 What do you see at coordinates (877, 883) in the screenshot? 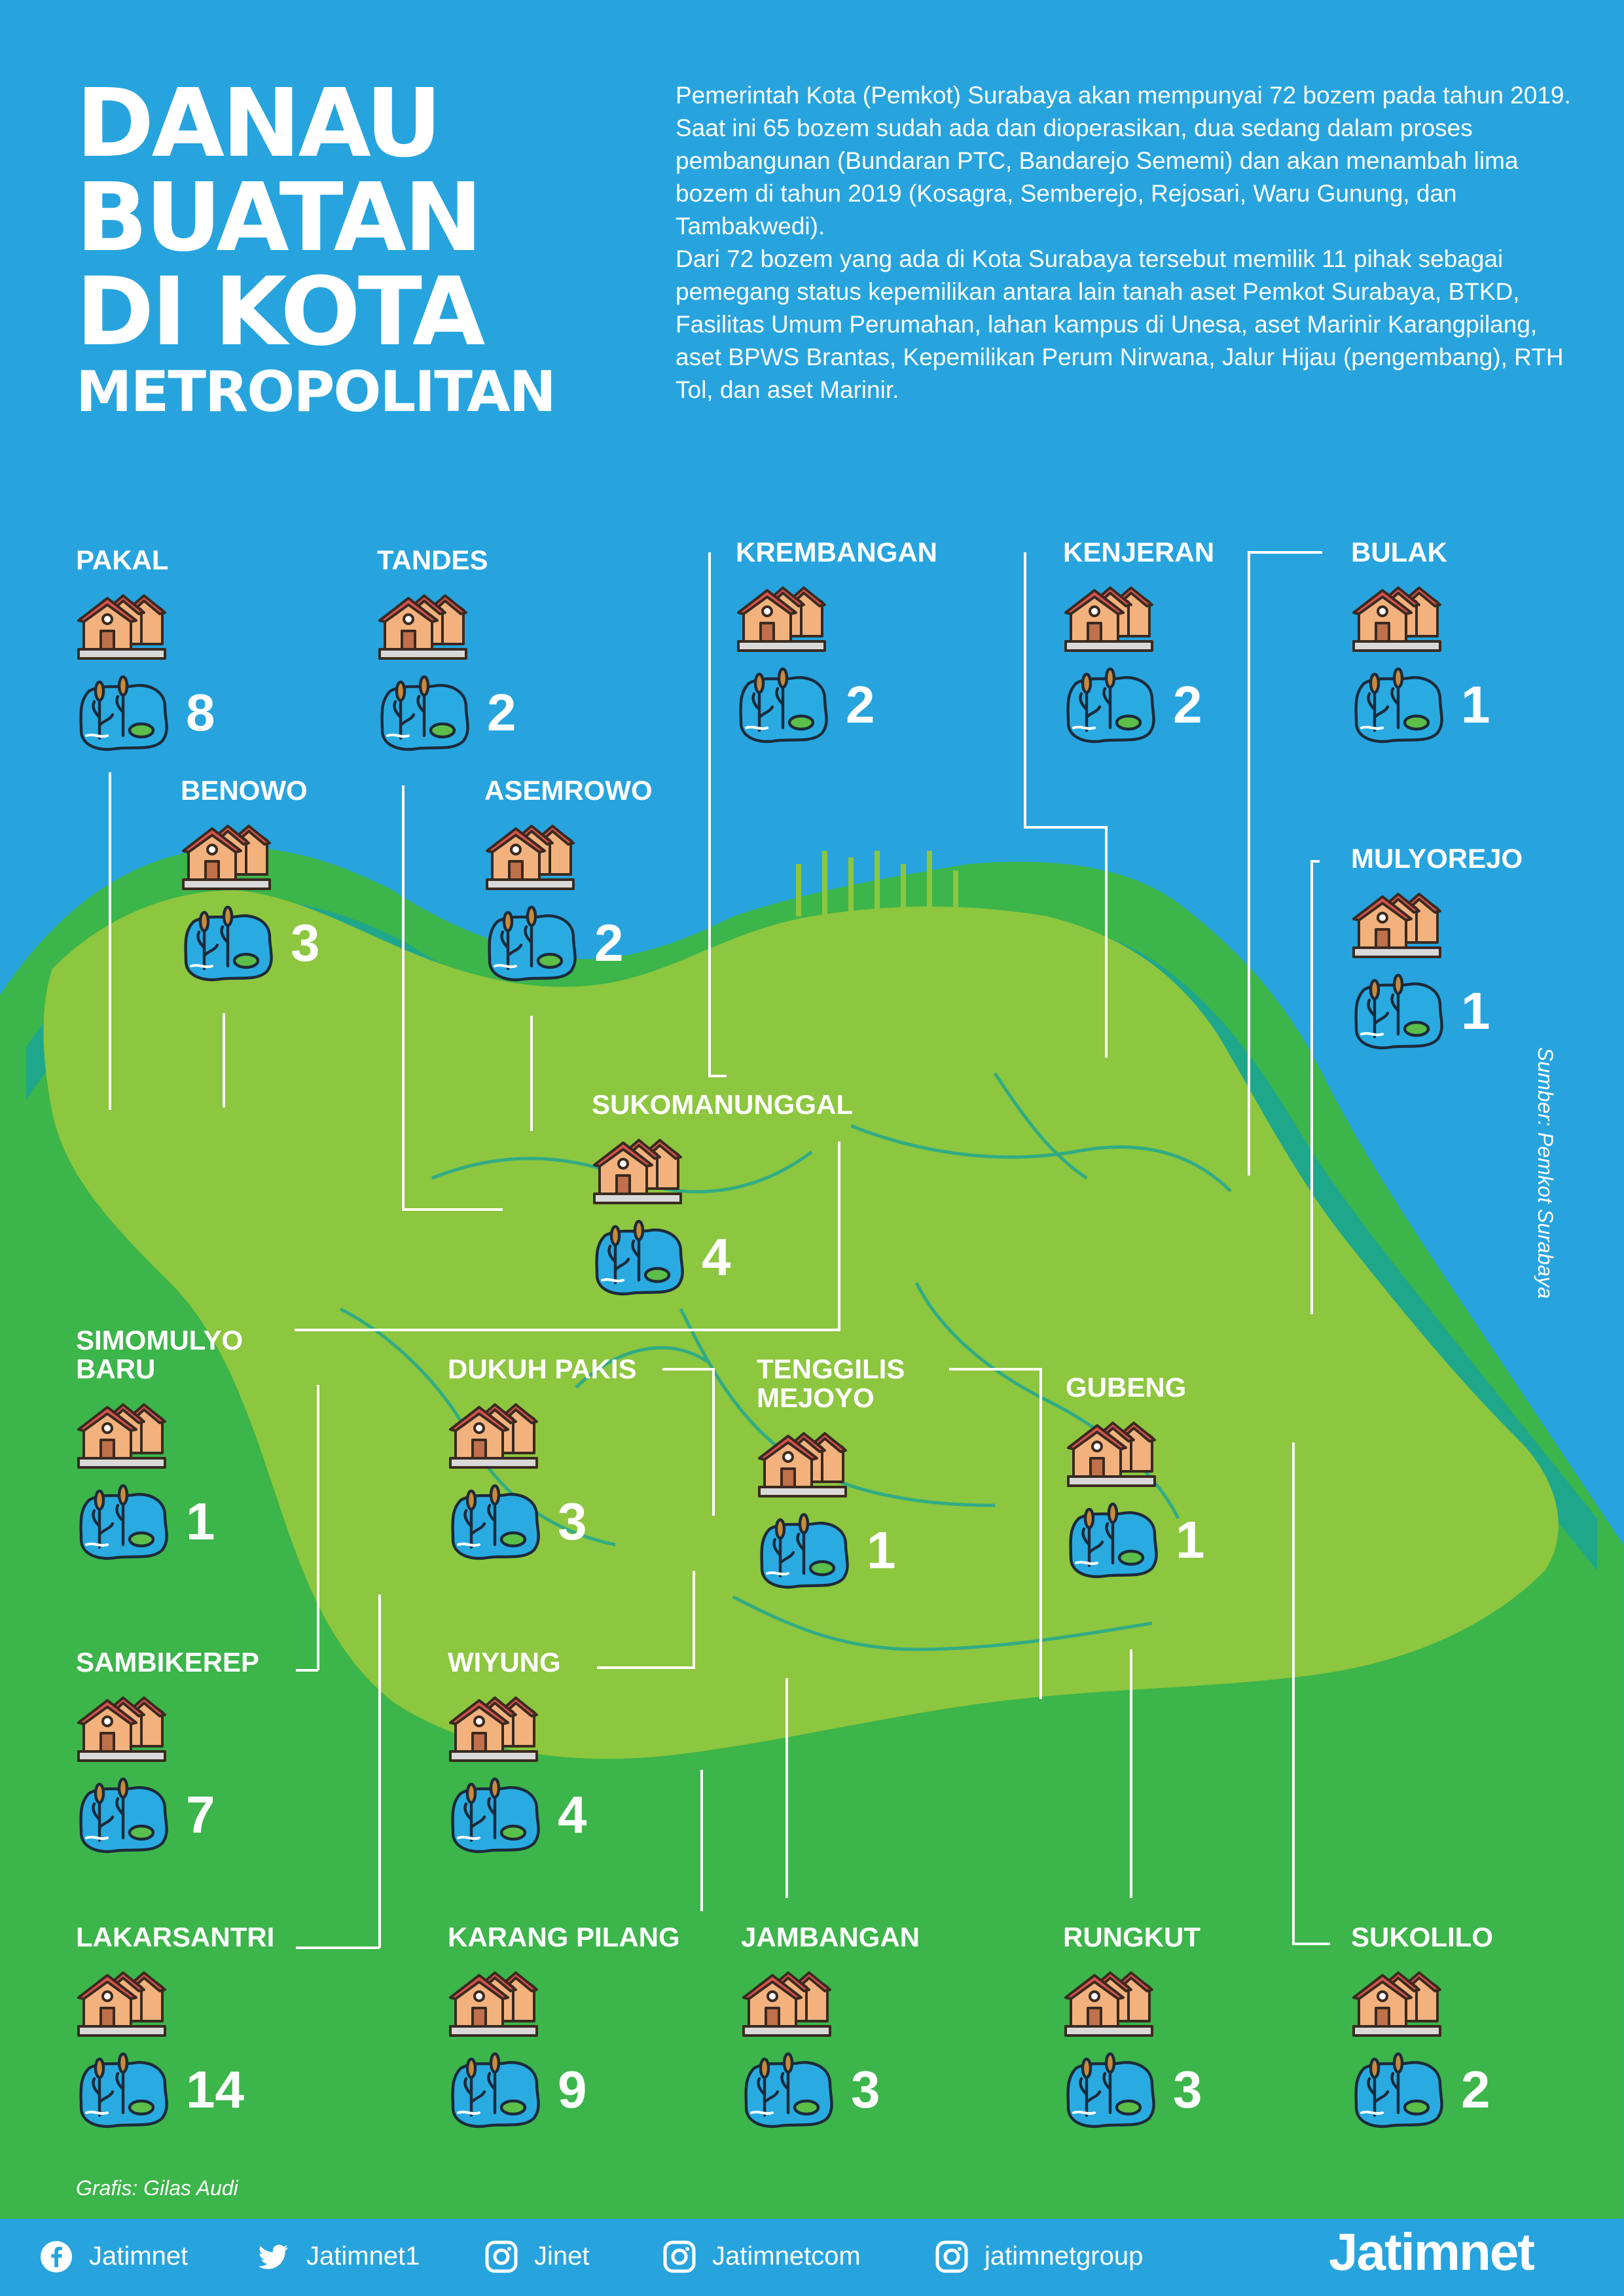
I see `port-piers` at bounding box center [877, 883].